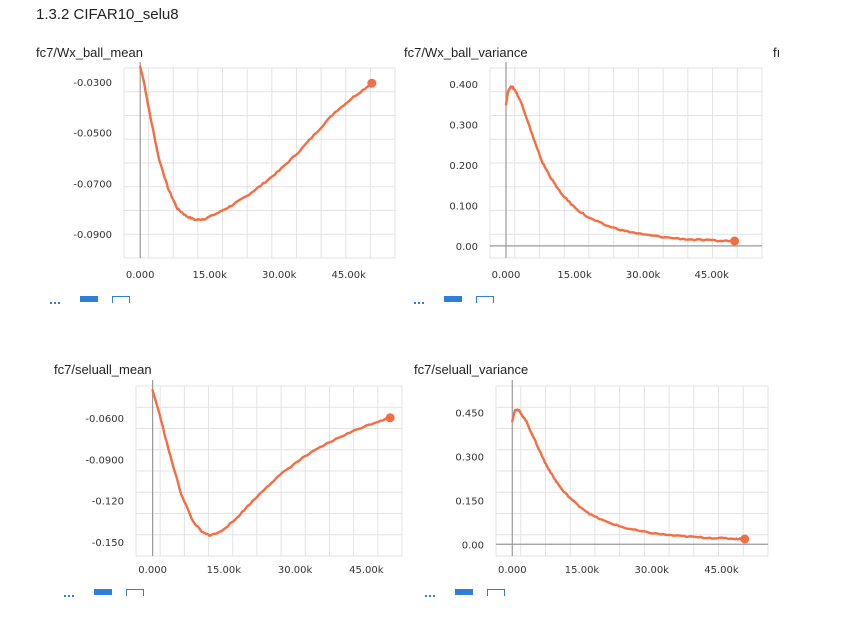 Image resolution: width=867 pixels, height=619 pixels. Describe the element at coordinates (108, 543) in the screenshot. I see `y-tick-label: -0.150` at that location.